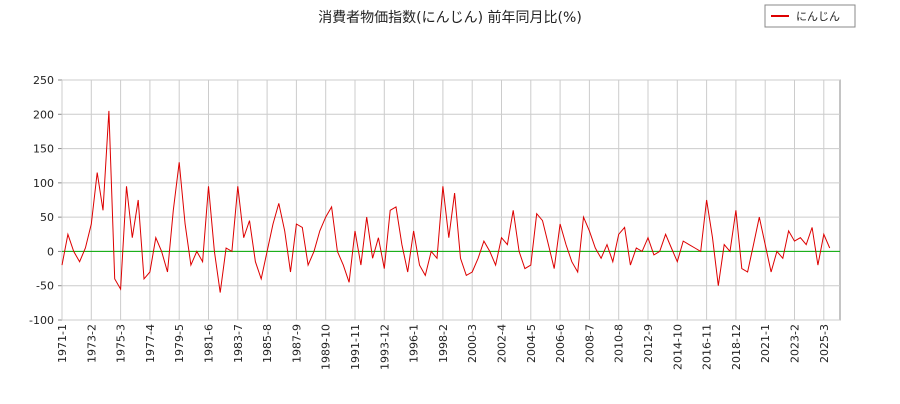 This screenshot has width=900, height=404. I want to click on y-tick-label: 100, so click(43, 183).